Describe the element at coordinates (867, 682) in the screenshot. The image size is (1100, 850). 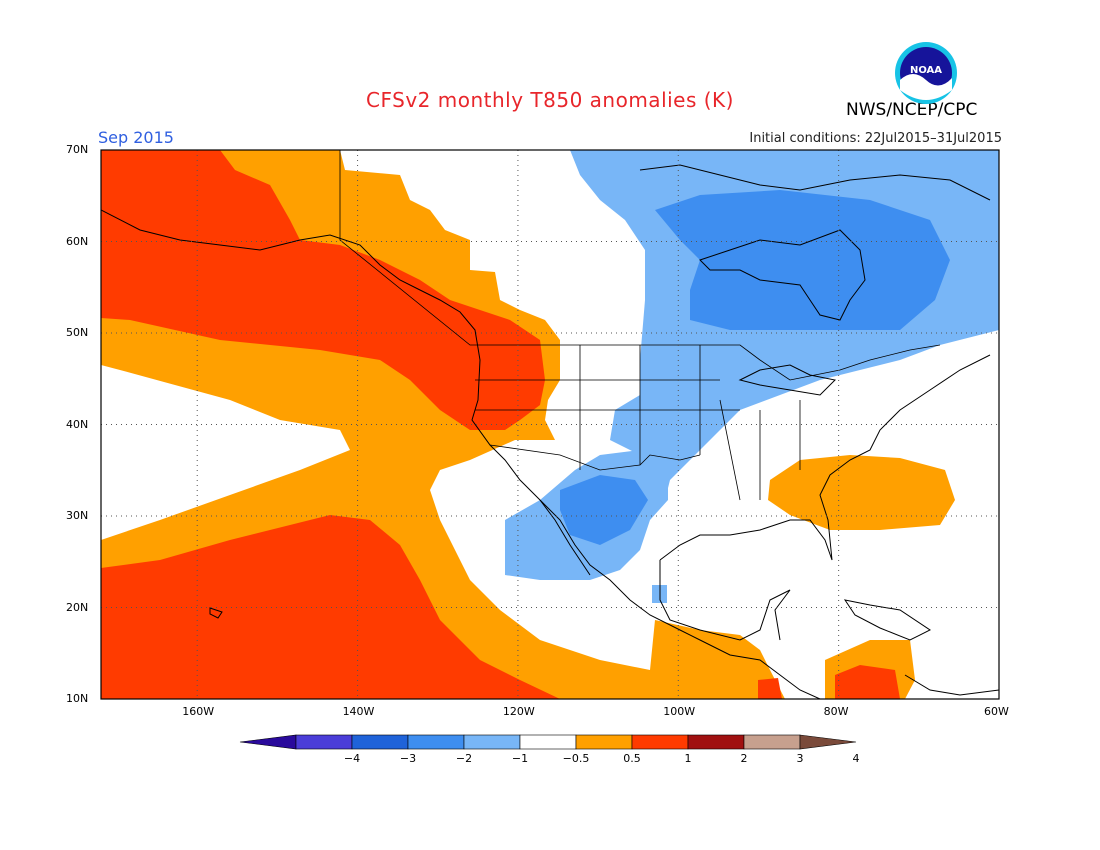
I see `strong-warm-region-caribbean` at that location.